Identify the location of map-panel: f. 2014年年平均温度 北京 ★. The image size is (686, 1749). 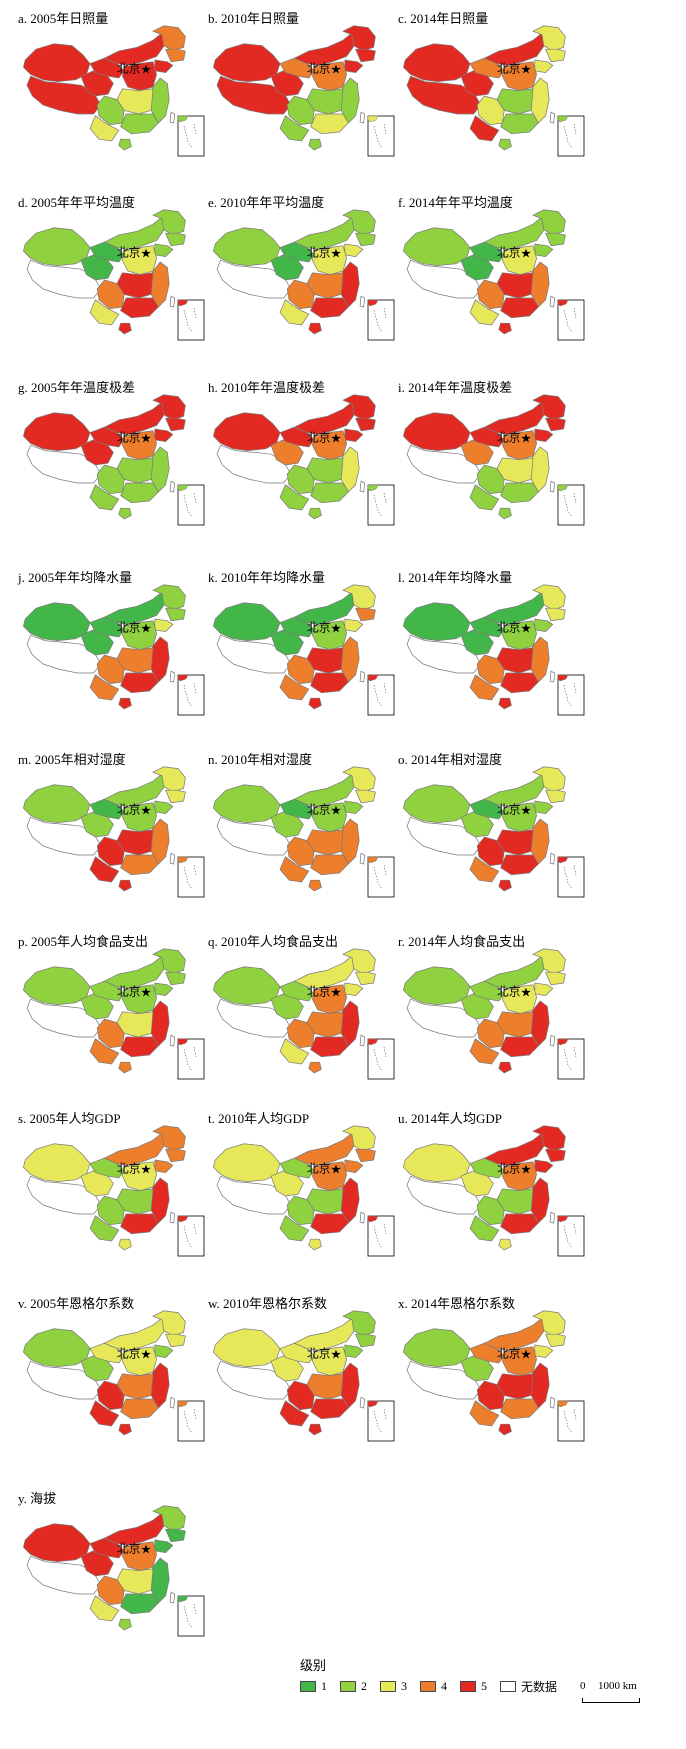
(493, 274).